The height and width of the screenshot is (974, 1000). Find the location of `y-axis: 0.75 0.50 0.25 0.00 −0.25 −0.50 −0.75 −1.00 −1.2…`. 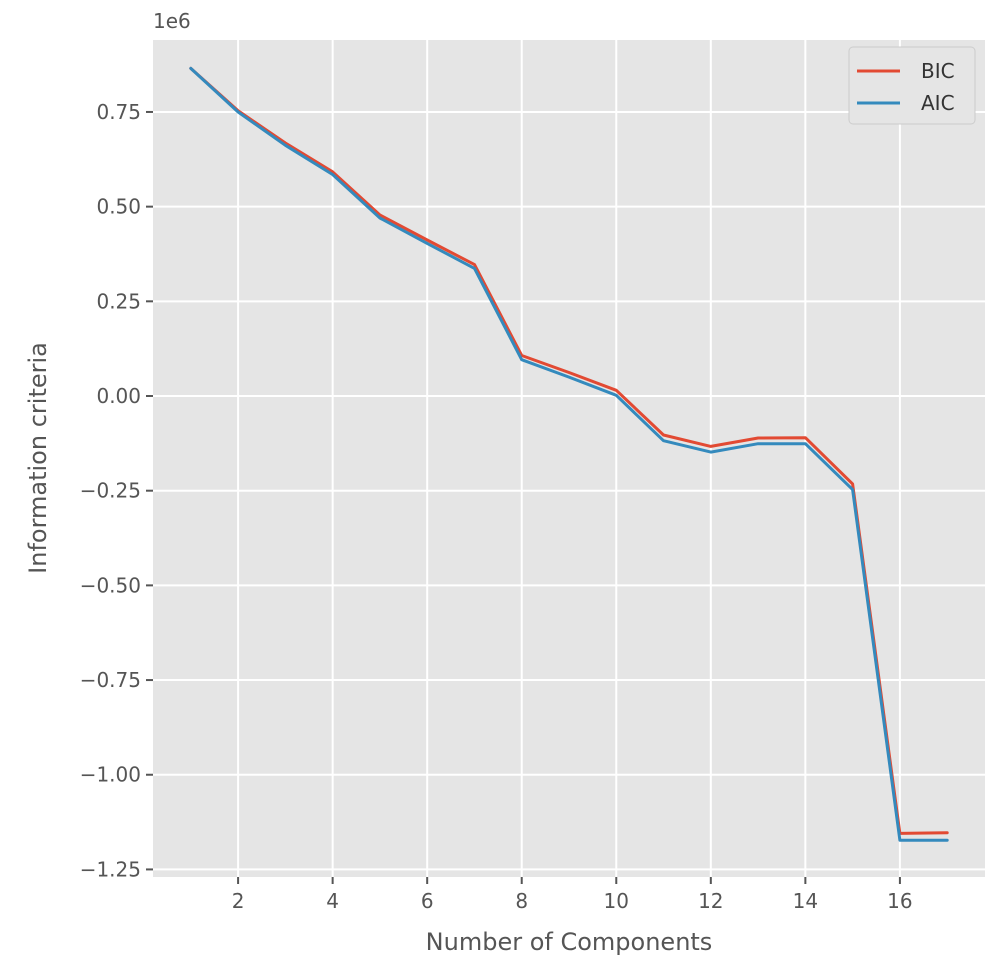

y-axis: 0.75 0.50 0.25 0.00 −0.25 −0.50 −0.75 −1.00 −1.2… is located at coordinates (116, 490).